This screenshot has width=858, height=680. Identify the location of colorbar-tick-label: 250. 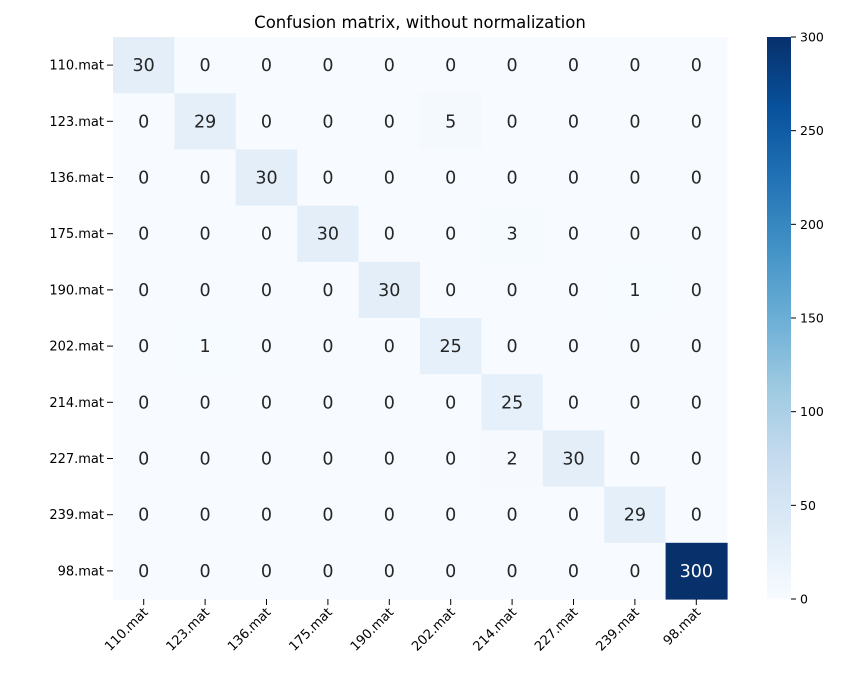
(812, 130).